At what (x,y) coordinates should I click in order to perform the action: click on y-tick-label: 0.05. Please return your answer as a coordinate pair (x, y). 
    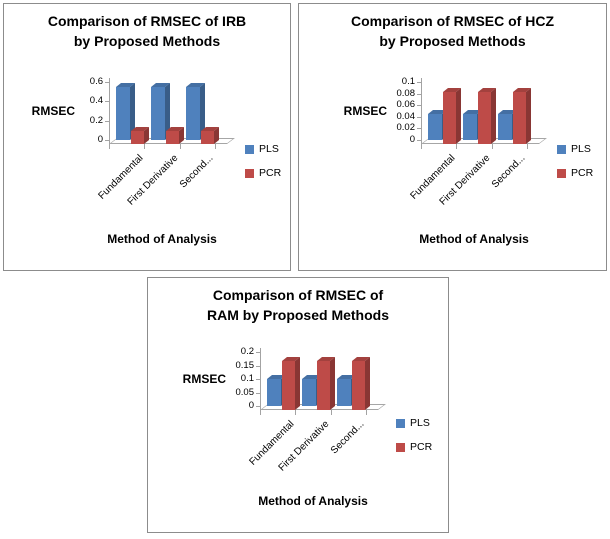
    Looking at the image, I should click on (245, 392).